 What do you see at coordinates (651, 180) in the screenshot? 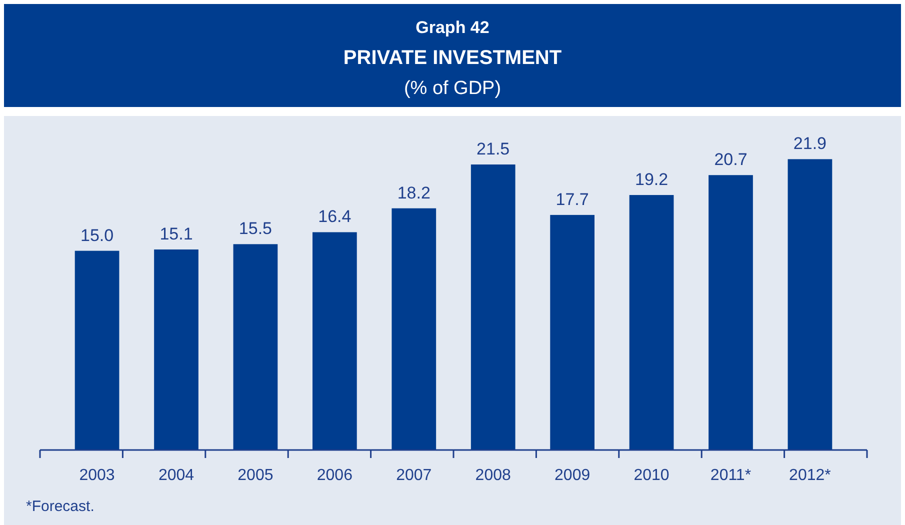
I see `data-label: 19.2` at bounding box center [651, 180].